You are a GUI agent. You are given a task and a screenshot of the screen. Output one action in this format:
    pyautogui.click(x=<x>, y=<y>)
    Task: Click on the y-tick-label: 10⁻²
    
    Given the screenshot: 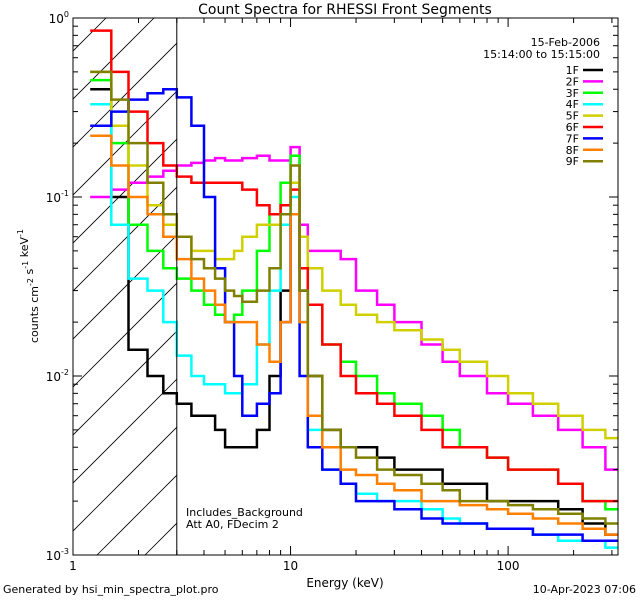 What is the action you would take?
    pyautogui.click(x=57, y=376)
    